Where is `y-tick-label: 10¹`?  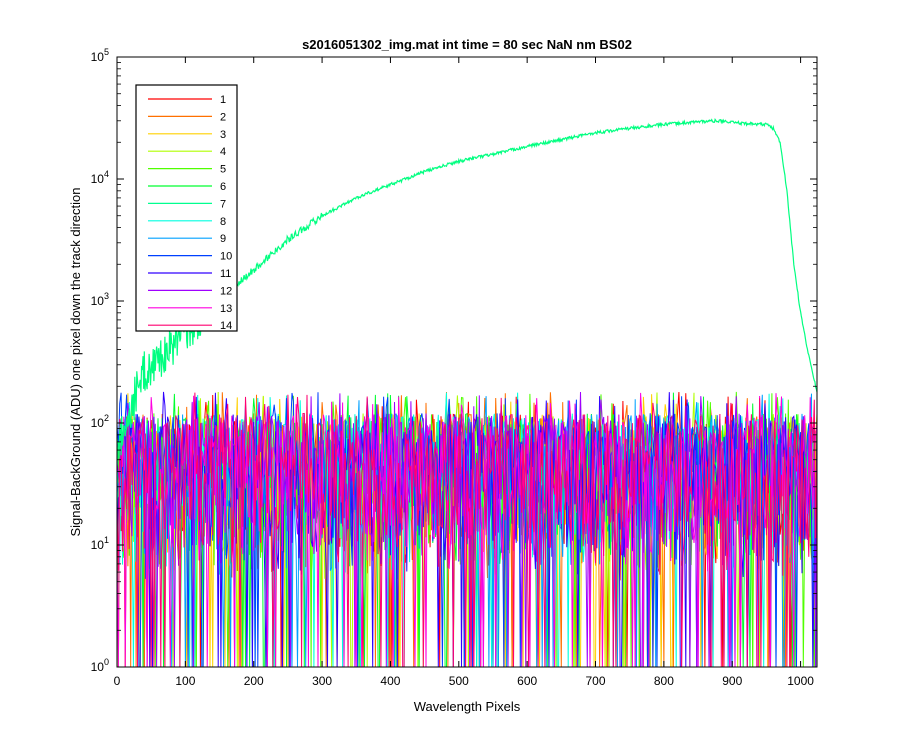 y-tick-label: 10¹ is located at coordinates (100, 543).